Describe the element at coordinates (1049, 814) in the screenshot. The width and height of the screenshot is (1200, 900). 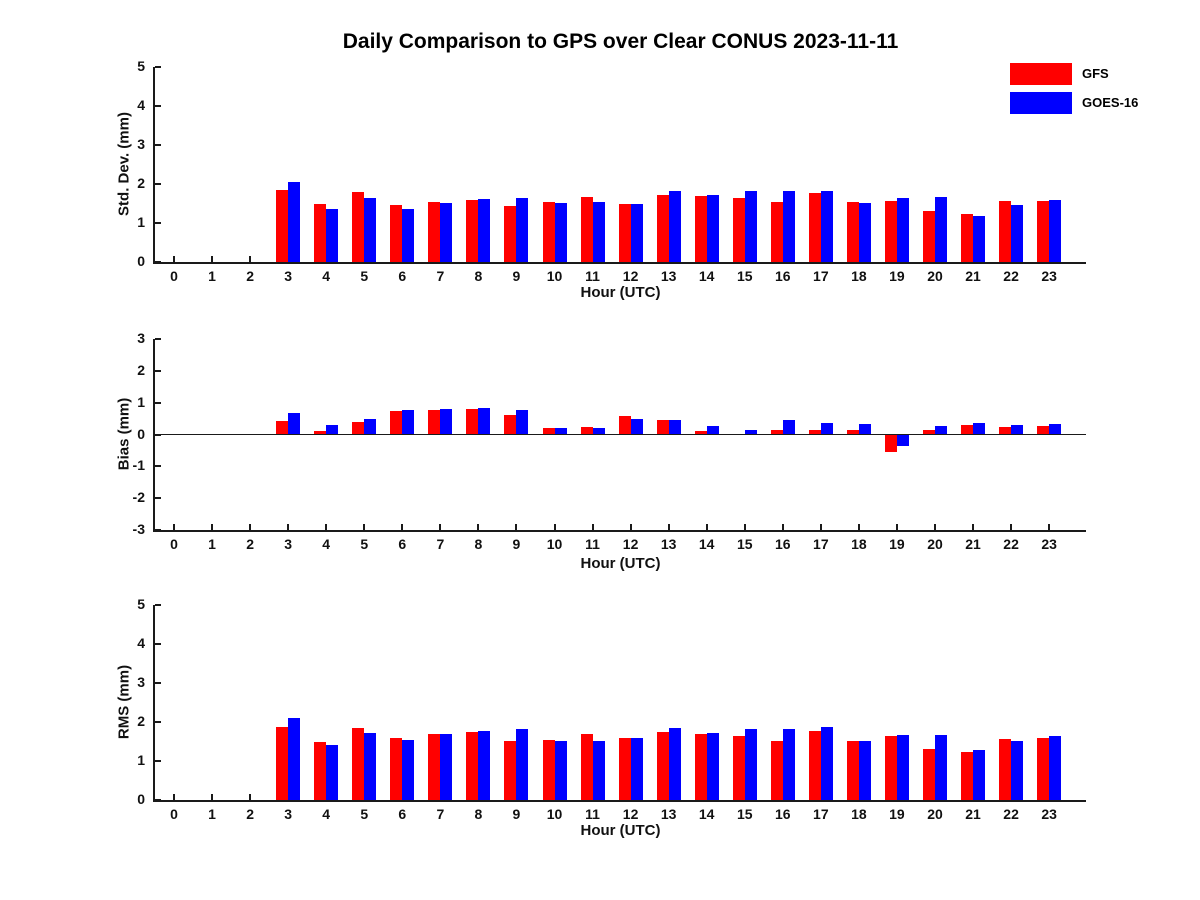
I see `x-tick-label: 23` at that location.